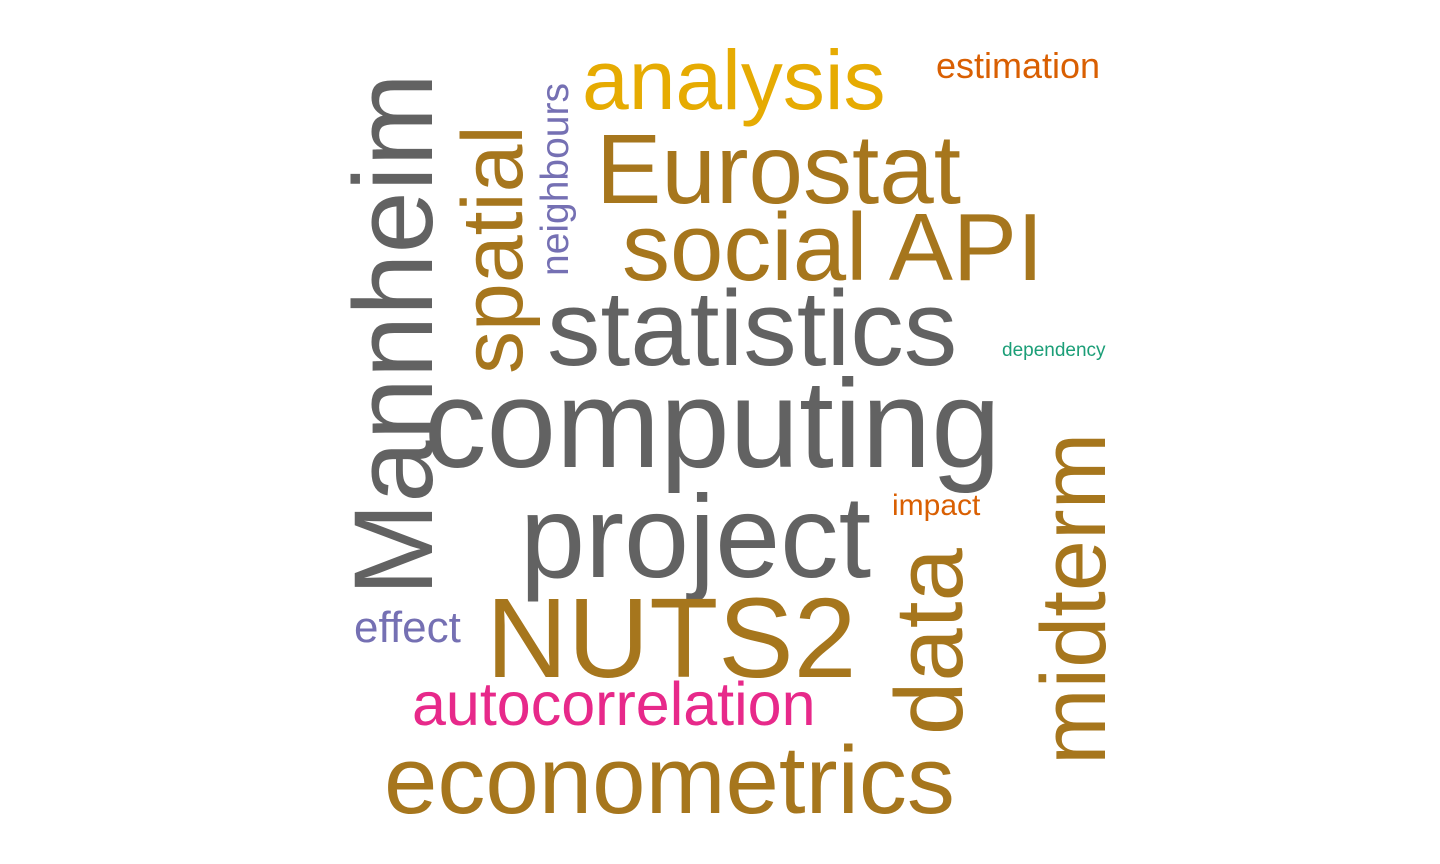 The width and height of the screenshot is (1440, 864). I want to click on word-nuts2: NUTS2, so click(671, 638).